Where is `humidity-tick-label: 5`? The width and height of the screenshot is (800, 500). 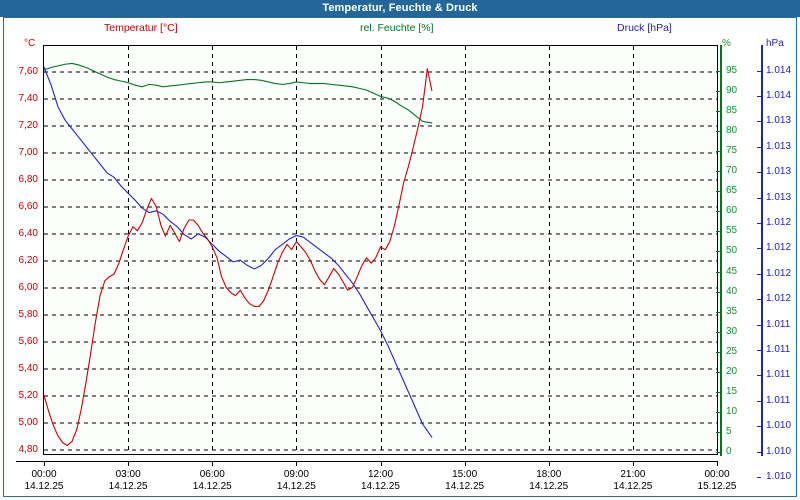 humidity-tick-label: 5 is located at coordinates (729, 432).